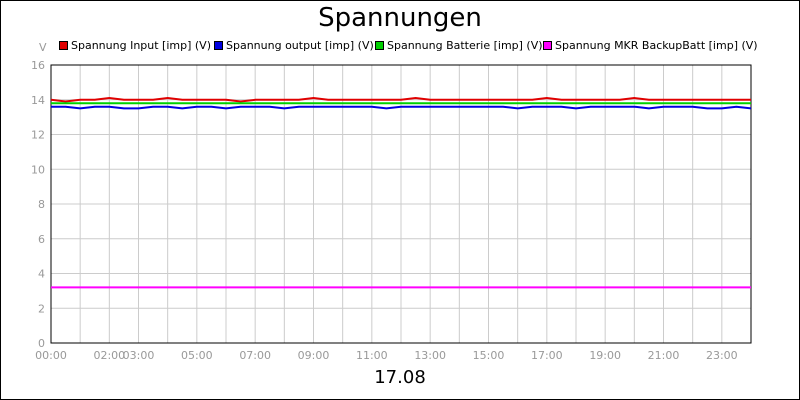 The width and height of the screenshot is (800, 400). Describe the element at coordinates (547, 45) in the screenshot. I see `legend-swatch-backupbatt` at that location.